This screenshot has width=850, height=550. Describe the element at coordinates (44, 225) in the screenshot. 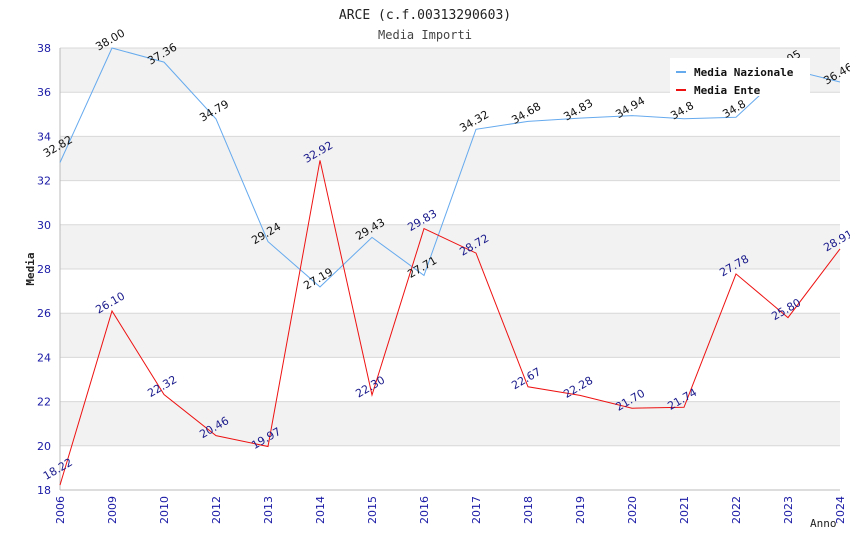

I see `y-tick-label: 30` at that location.